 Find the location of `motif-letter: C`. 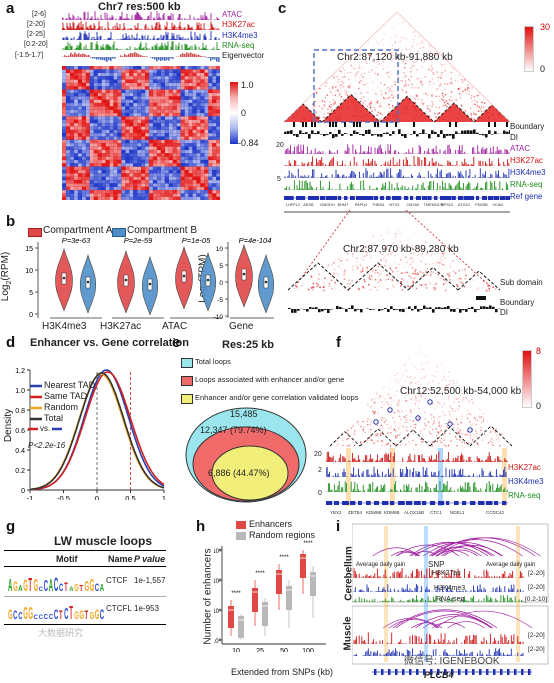

motif-letter: C is located at coordinates (20, 616).